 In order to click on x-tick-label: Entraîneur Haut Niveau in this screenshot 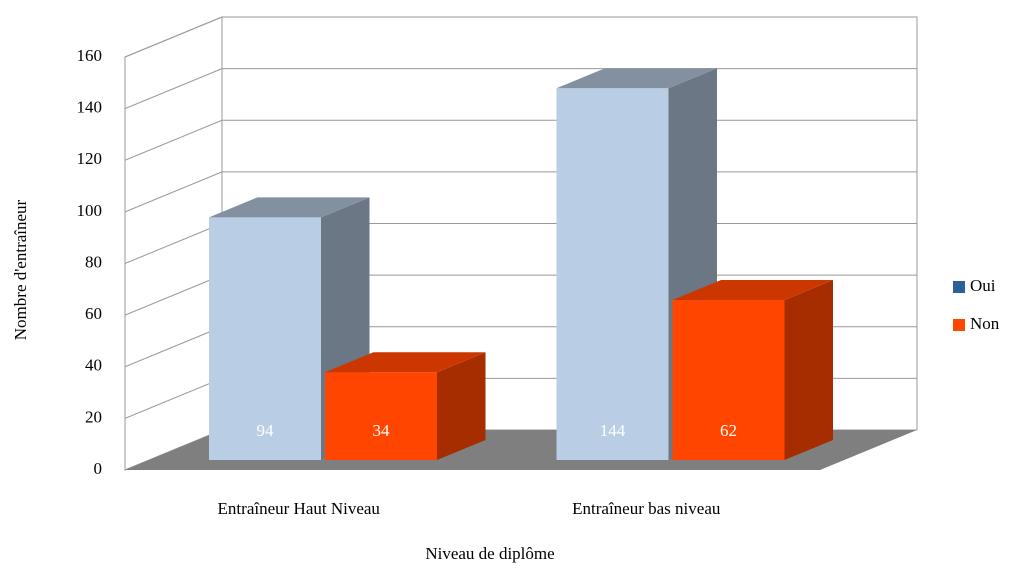, I will do `click(299, 508)`.